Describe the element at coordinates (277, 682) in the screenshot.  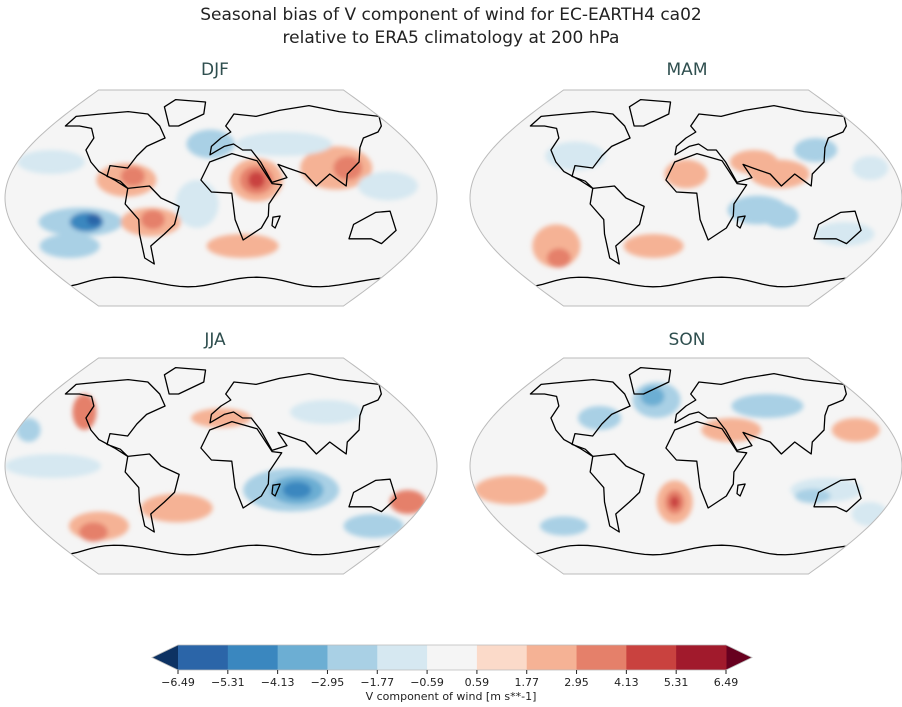
I see `colorbar-tick-label: −4.13` at that location.